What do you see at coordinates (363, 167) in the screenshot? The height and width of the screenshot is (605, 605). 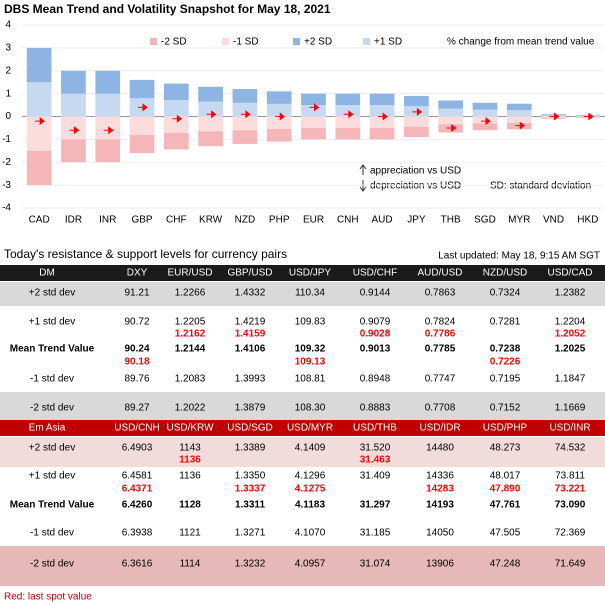 I see `up-arrow-head` at bounding box center [363, 167].